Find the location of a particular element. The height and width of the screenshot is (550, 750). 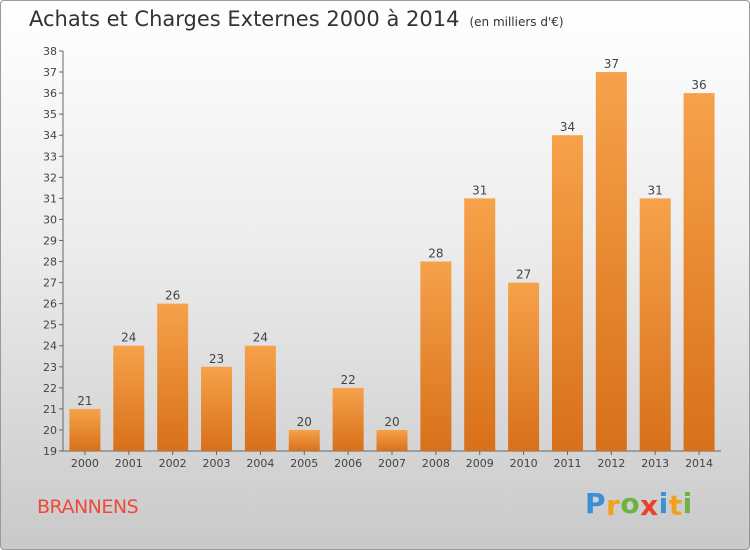

logo-letter: o is located at coordinates (630, 503).